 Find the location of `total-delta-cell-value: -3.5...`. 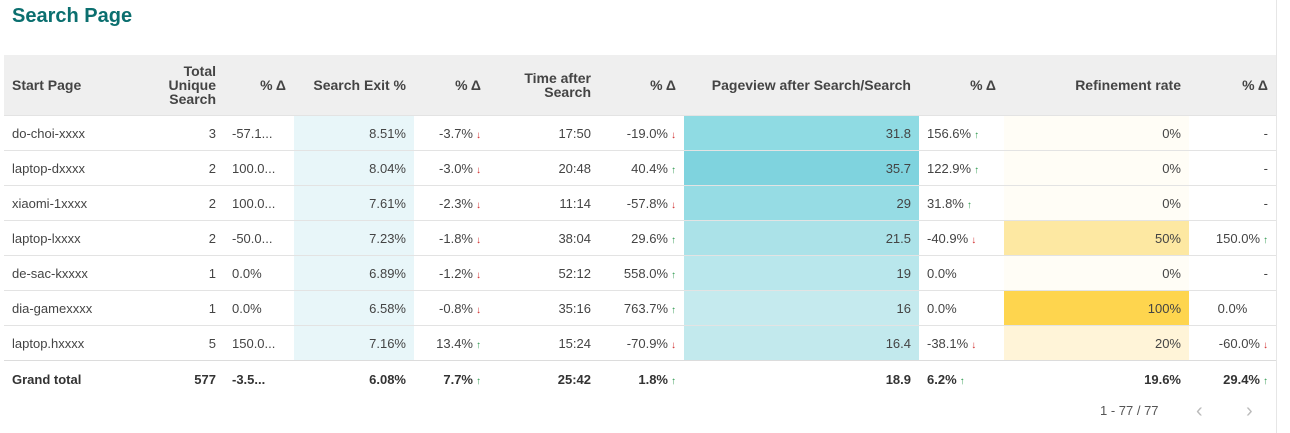

total-delta-cell-value: -3.5... is located at coordinates (249, 379).